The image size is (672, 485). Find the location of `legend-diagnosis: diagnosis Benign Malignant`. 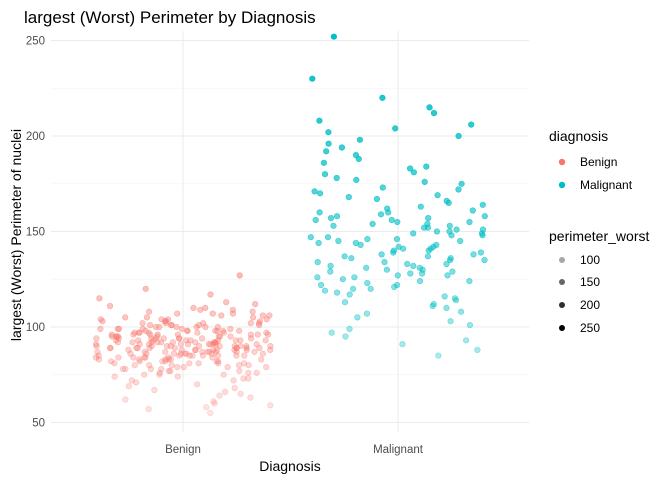

legend-diagnosis: diagnosis Benign Malignant is located at coordinates (591, 160).